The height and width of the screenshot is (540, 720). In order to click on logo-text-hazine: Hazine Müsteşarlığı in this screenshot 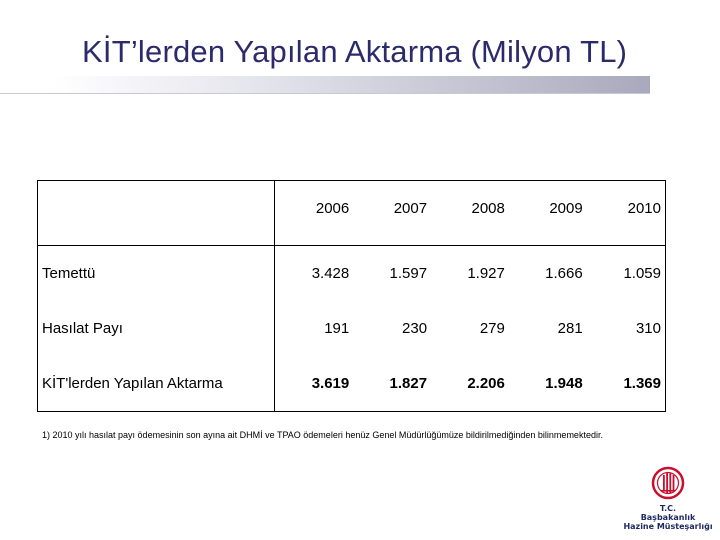, I will do `click(668, 526)`.